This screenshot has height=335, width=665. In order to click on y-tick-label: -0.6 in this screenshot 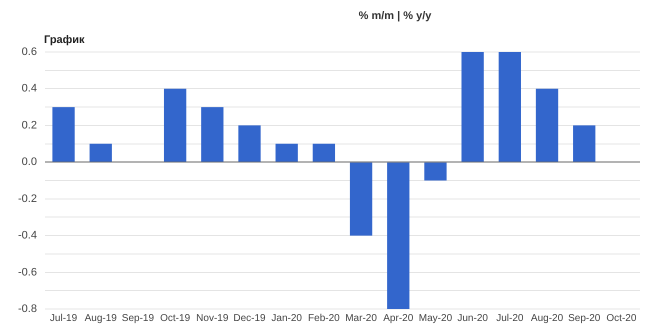, I will do `click(27, 272)`.